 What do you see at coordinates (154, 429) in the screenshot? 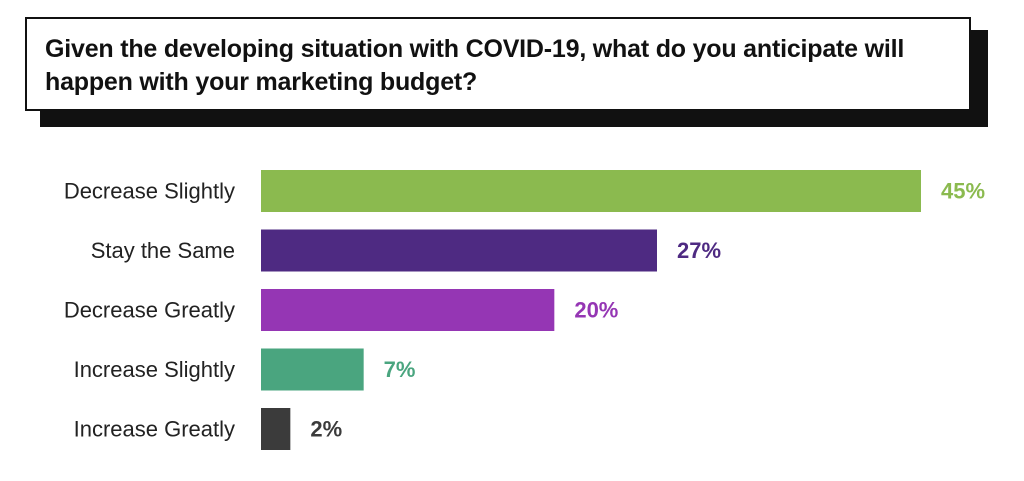
I see `category-label-increase-greatly: Increase Greatly` at bounding box center [154, 429].